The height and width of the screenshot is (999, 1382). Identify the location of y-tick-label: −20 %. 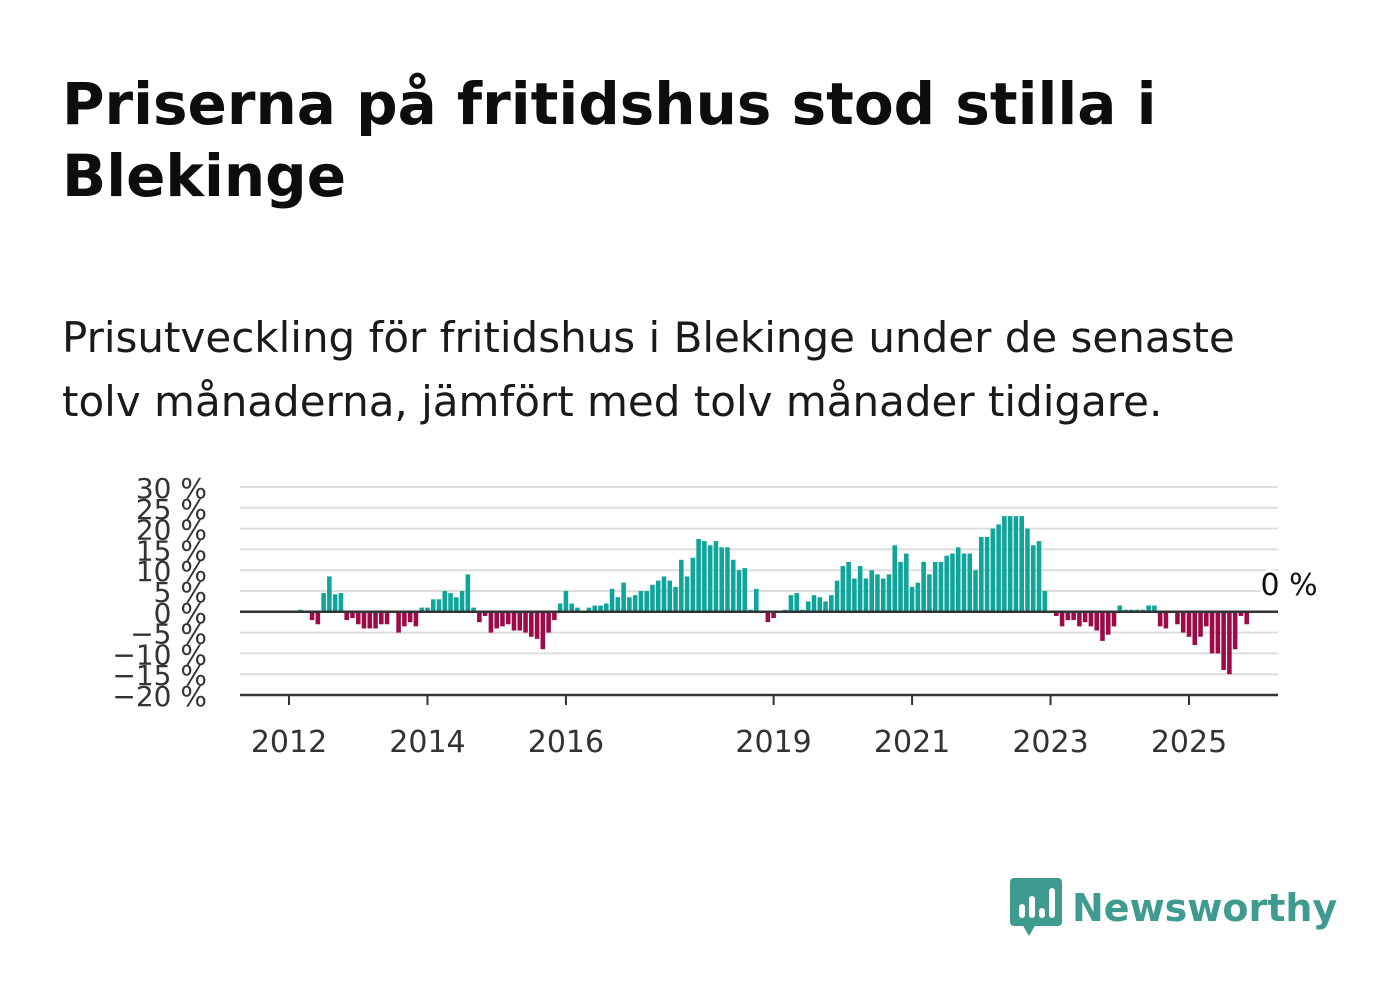
(159, 696).